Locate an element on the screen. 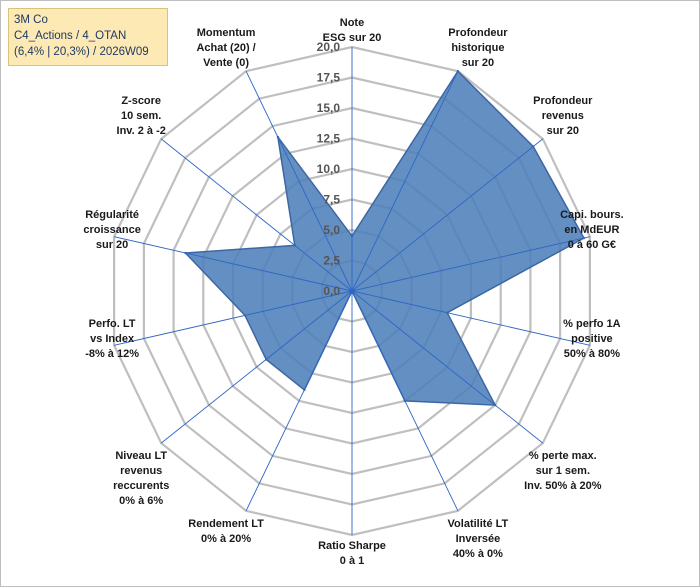 The image size is (700, 587). info-category: C4_Actions / 4_OTAN is located at coordinates (70, 36).